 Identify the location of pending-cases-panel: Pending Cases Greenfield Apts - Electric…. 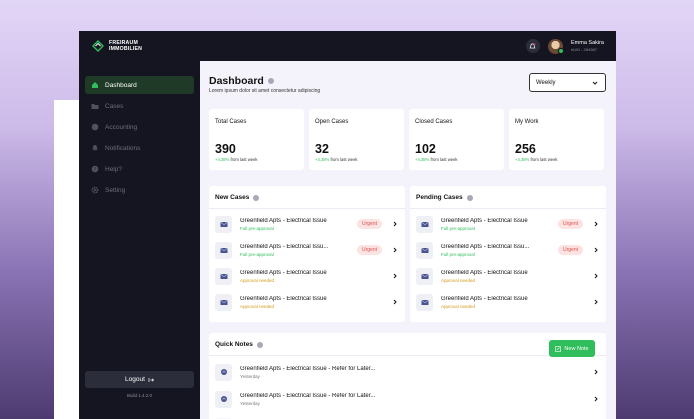
(508, 254).